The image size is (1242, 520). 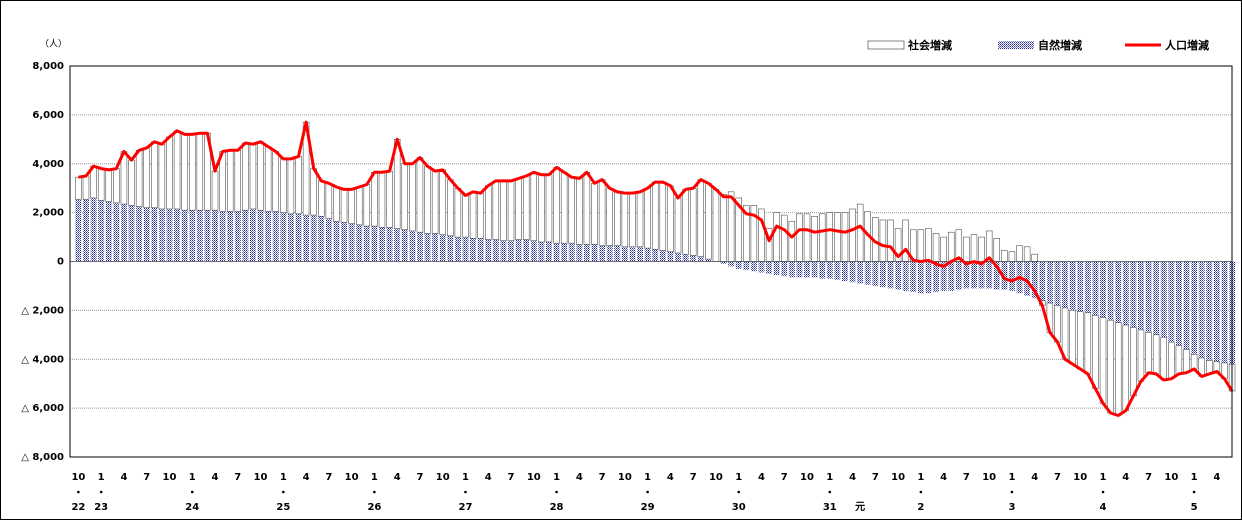 What do you see at coordinates (78, 507) in the screenshot?
I see `year-label: 22` at bounding box center [78, 507].